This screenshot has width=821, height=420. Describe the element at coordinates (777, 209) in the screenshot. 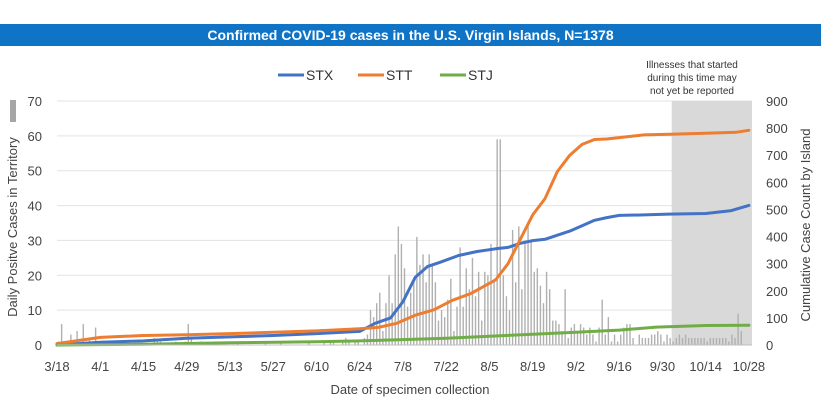

I see `y-right-tick-label: 500` at that location.